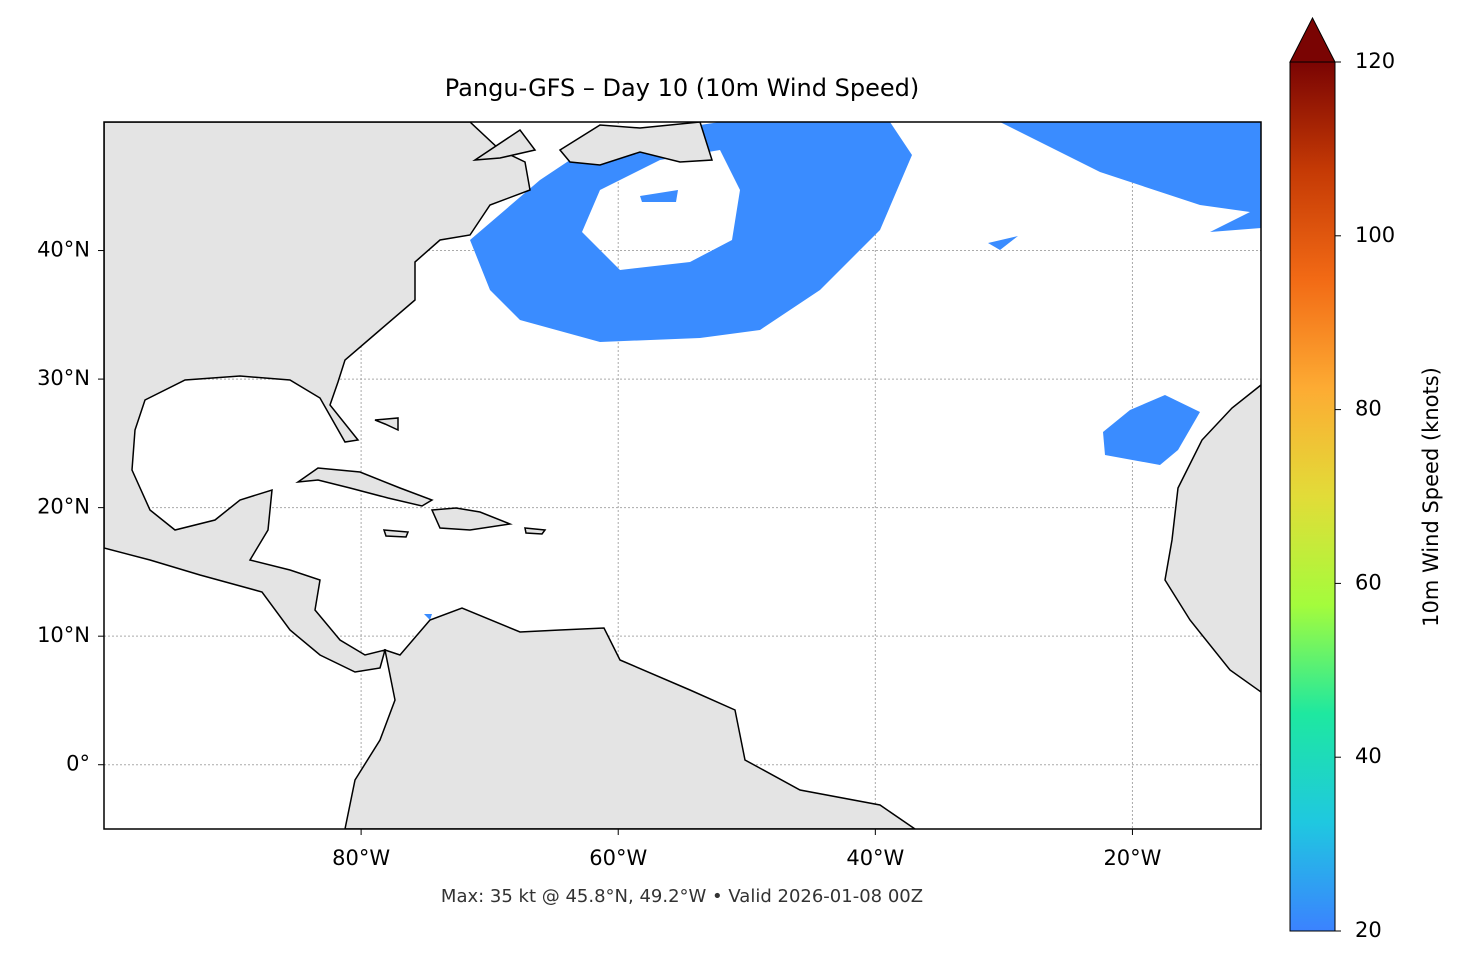  What do you see at coordinates (682, 88) in the screenshot?
I see `chart-title: Pangu-GFS – Day 10 (10m Wind Speed)` at bounding box center [682, 88].